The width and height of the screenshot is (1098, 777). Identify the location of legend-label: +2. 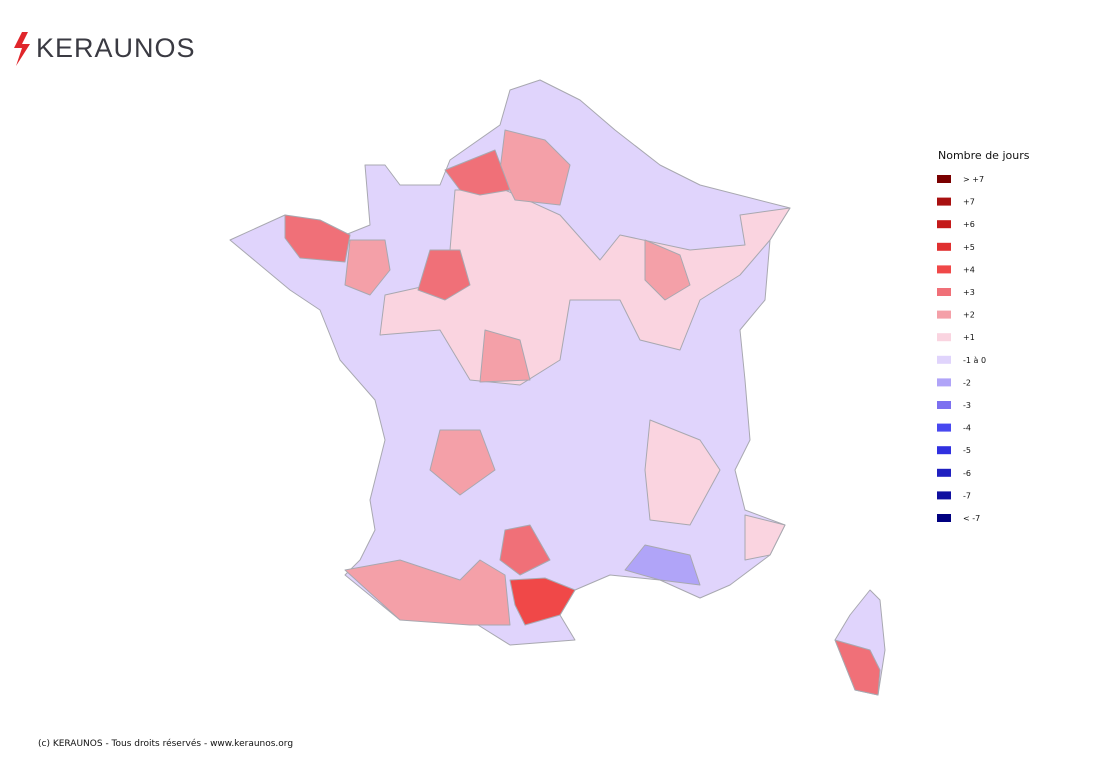
(969, 315).